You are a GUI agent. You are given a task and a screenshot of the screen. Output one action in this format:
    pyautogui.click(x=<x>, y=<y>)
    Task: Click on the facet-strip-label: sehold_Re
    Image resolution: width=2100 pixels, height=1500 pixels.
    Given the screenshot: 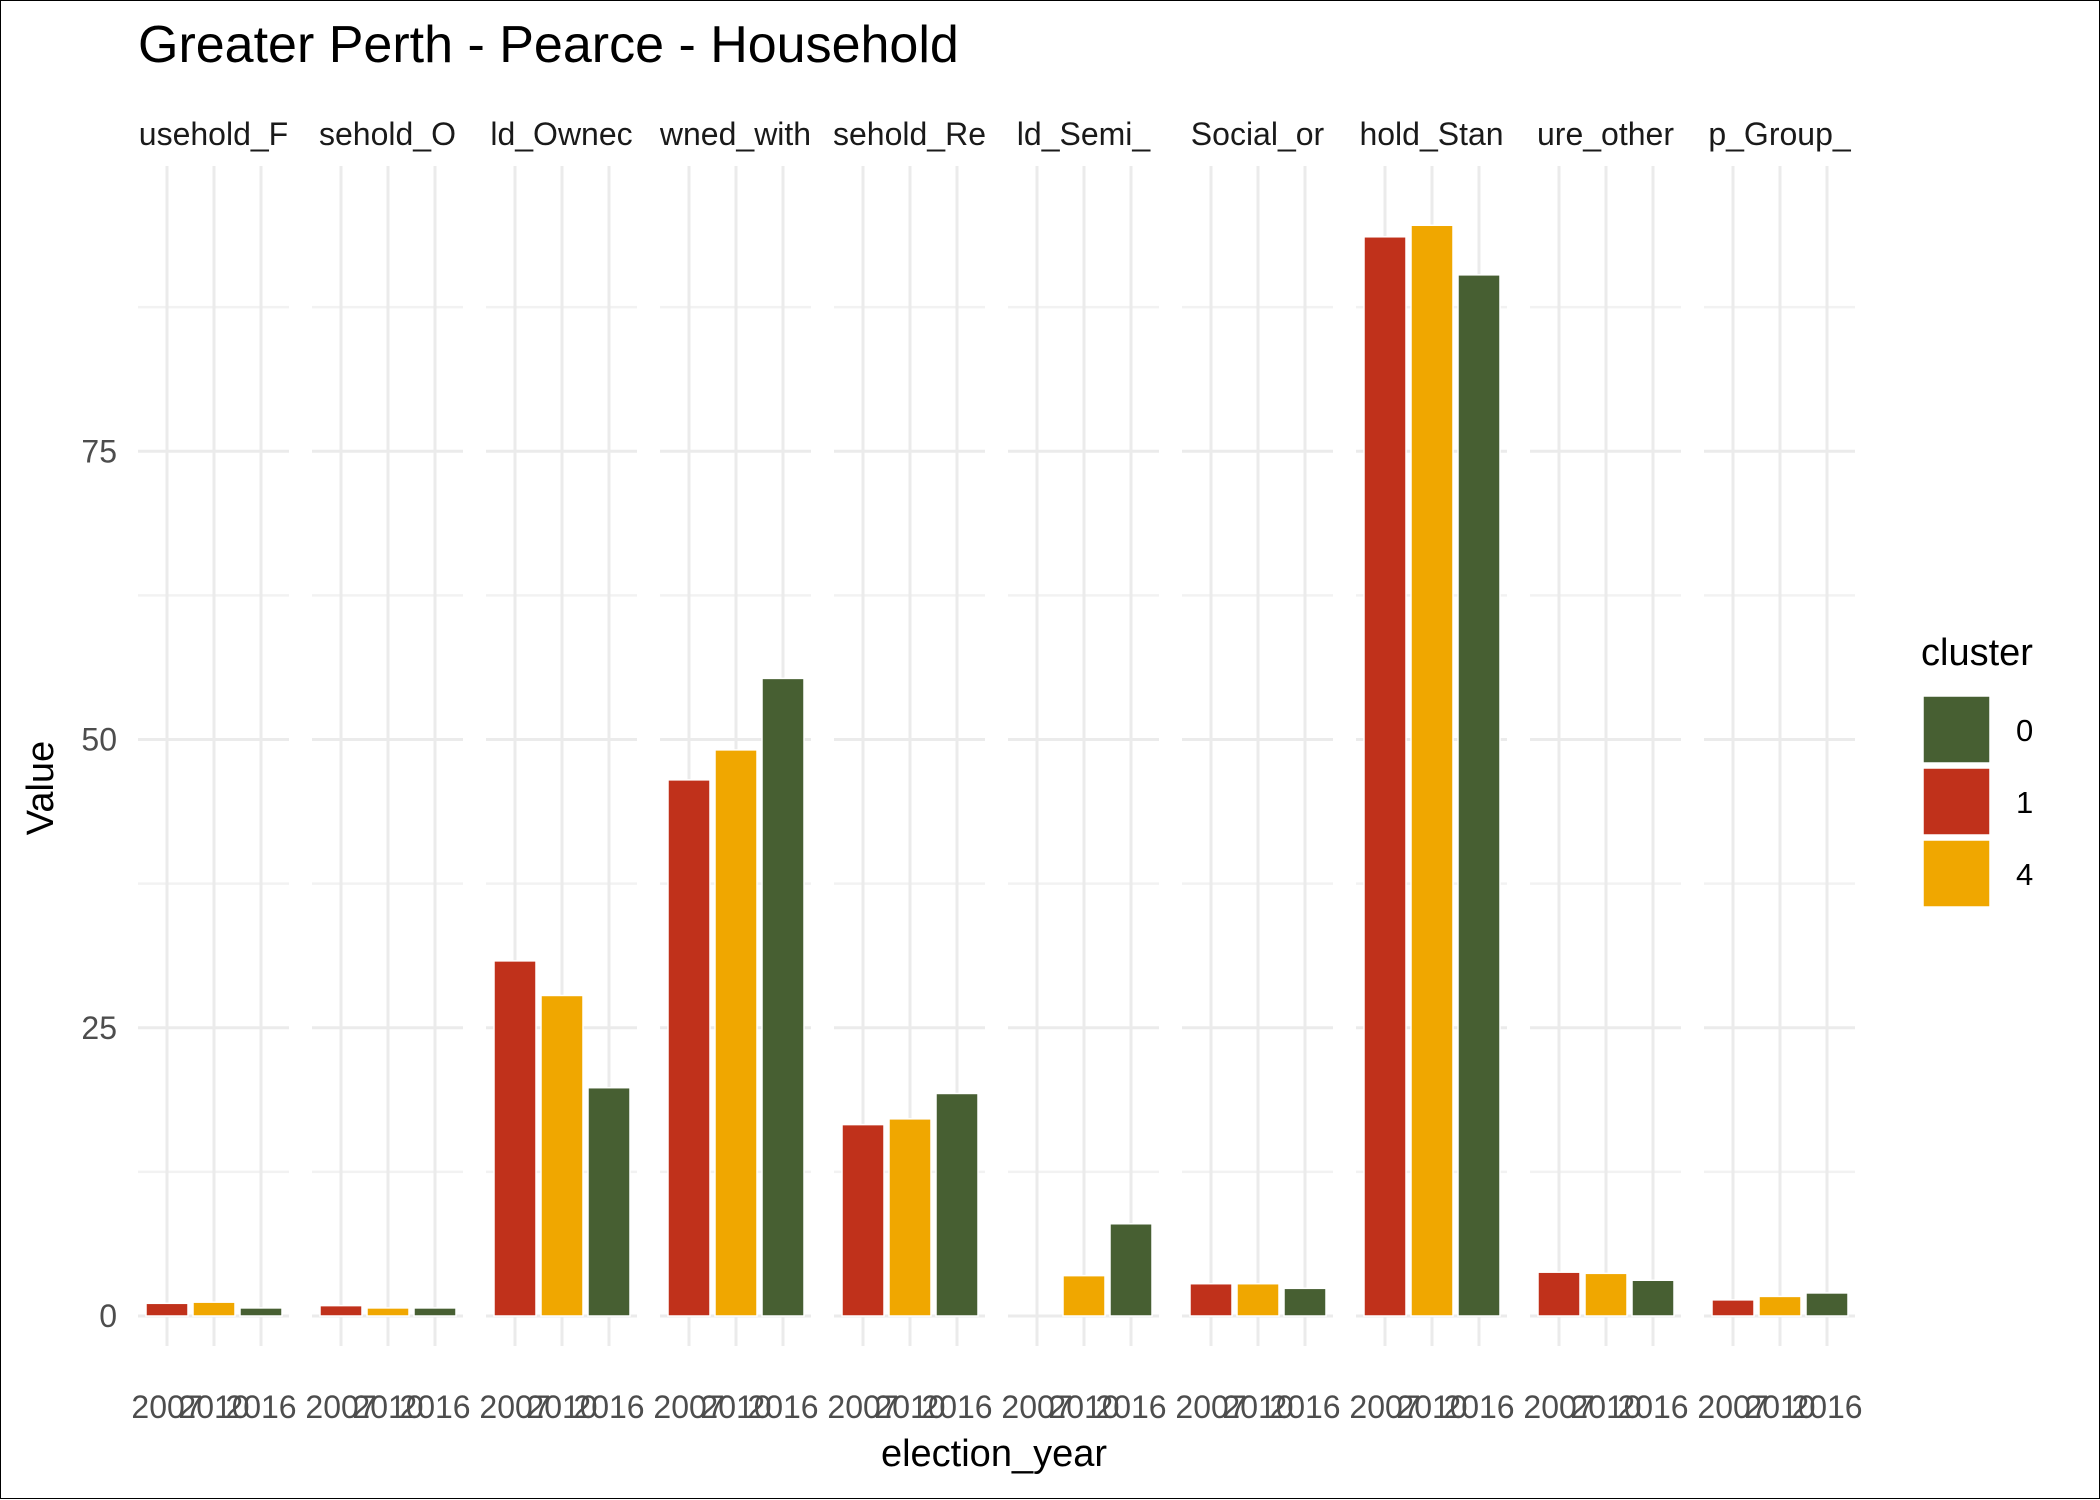 What is the action you would take?
    pyautogui.click(x=909, y=134)
    